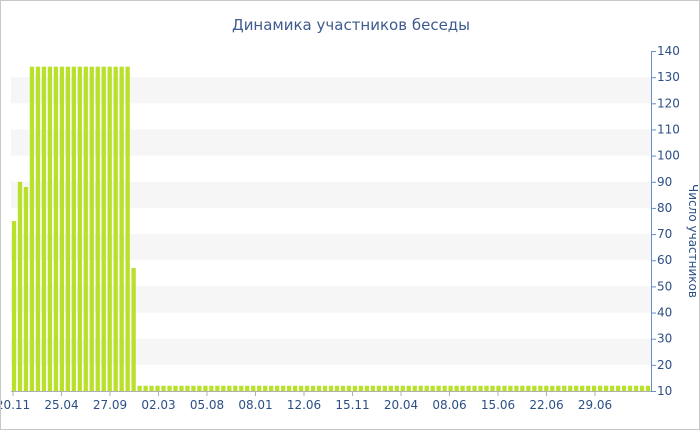 This screenshot has width=700, height=431. Describe the element at coordinates (668, 51) in the screenshot. I see `y-tick-label: 140` at that location.